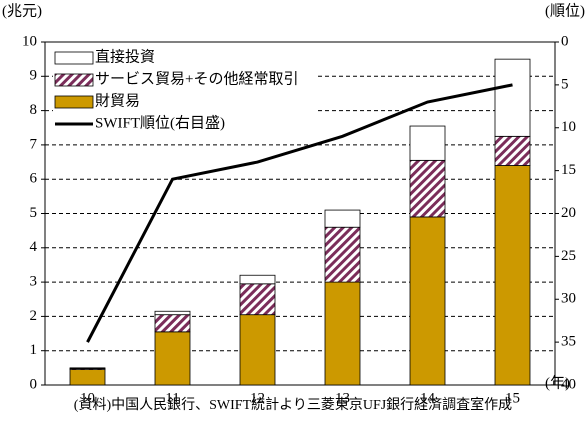 This screenshot has width=587, height=421. Describe the element at coordinates (184, 92) in the screenshot. I see `legend-box` at that location.